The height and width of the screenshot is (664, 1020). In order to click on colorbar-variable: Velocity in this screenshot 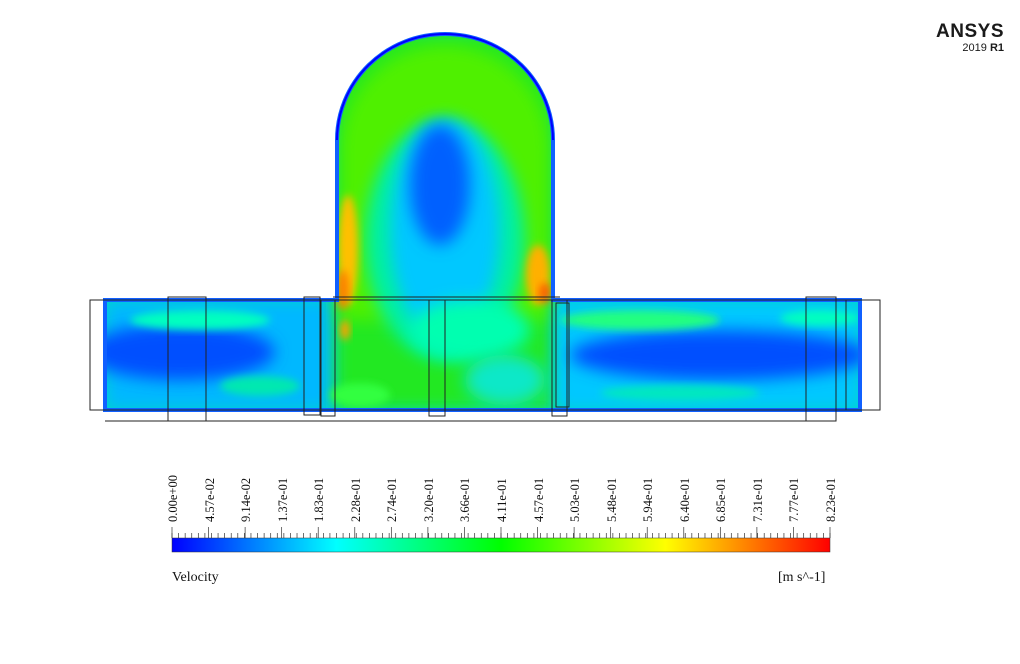, I will do `click(195, 577)`.